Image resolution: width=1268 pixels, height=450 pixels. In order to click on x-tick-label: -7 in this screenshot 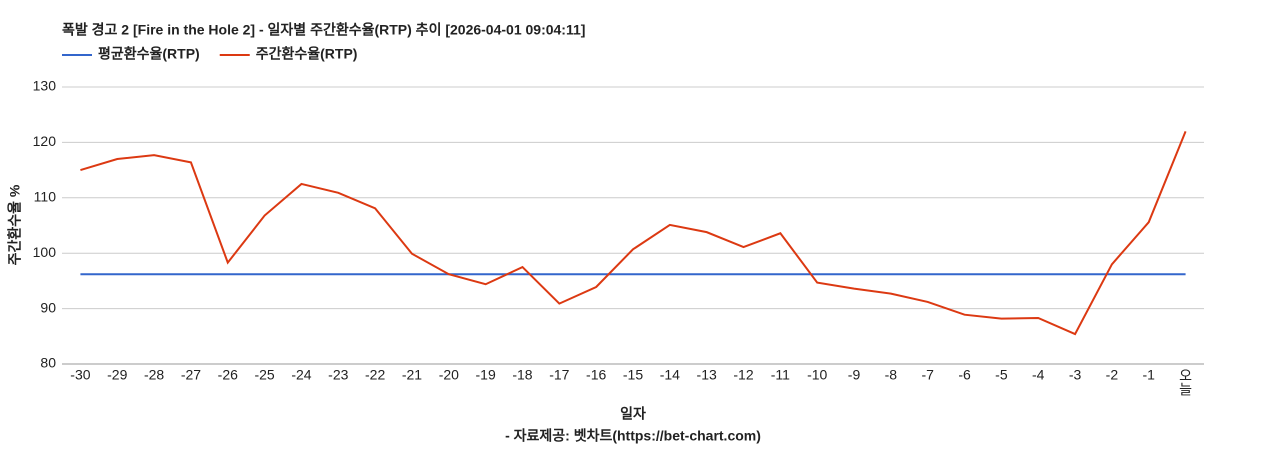, I will do `click(927, 375)`.